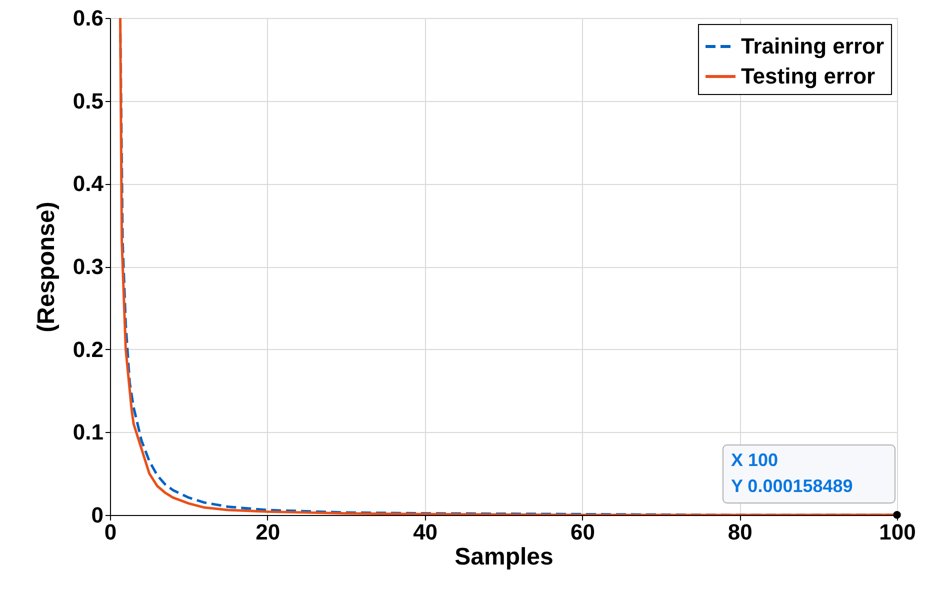 The height and width of the screenshot is (594, 927). I want to click on y-tick-label: 0.1, so click(88, 432).